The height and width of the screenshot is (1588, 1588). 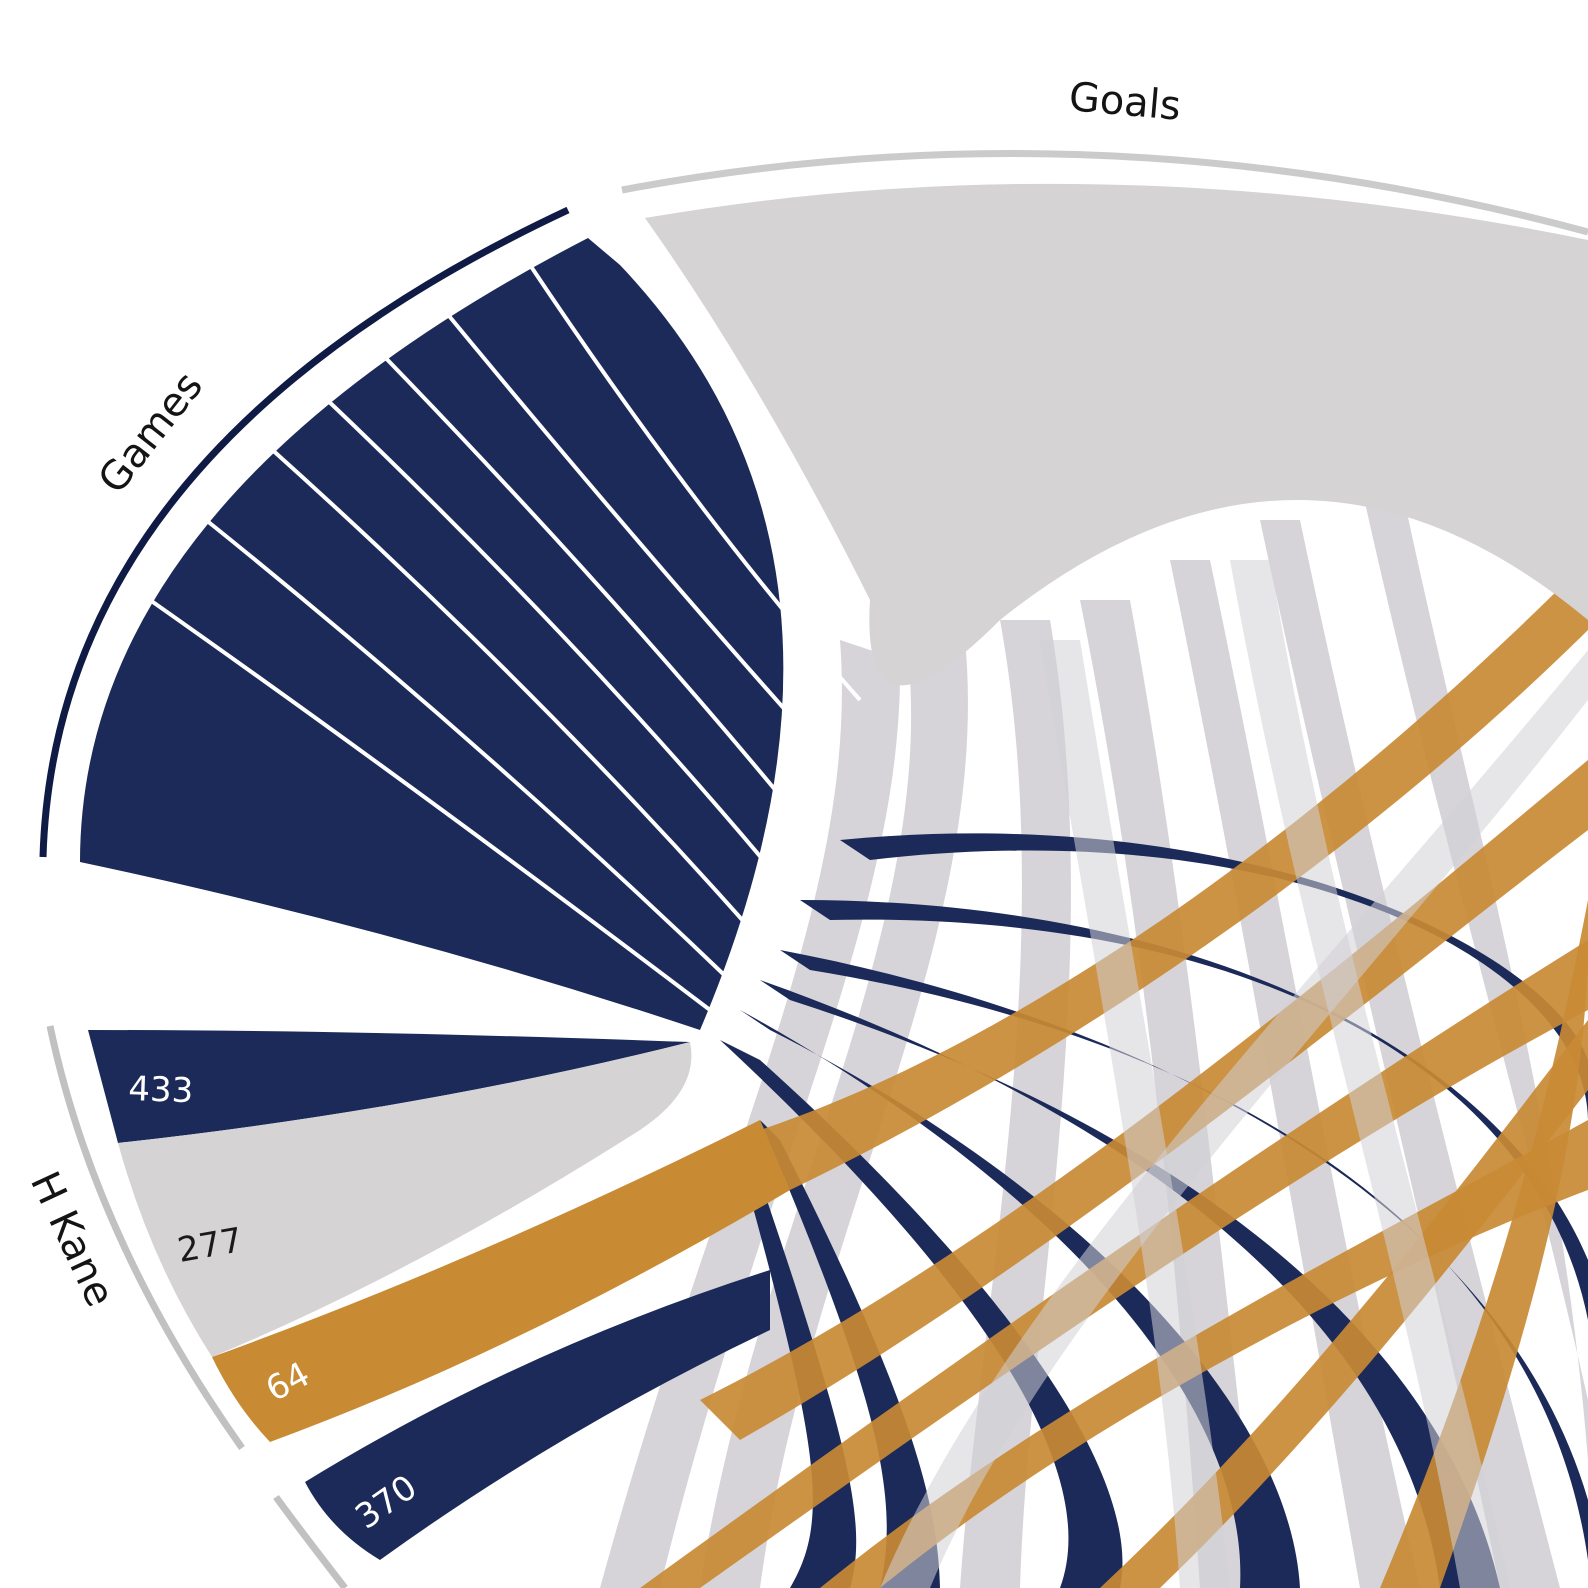 What do you see at coordinates (1125, 102) in the screenshot?
I see `goals-label: Goals` at bounding box center [1125, 102].